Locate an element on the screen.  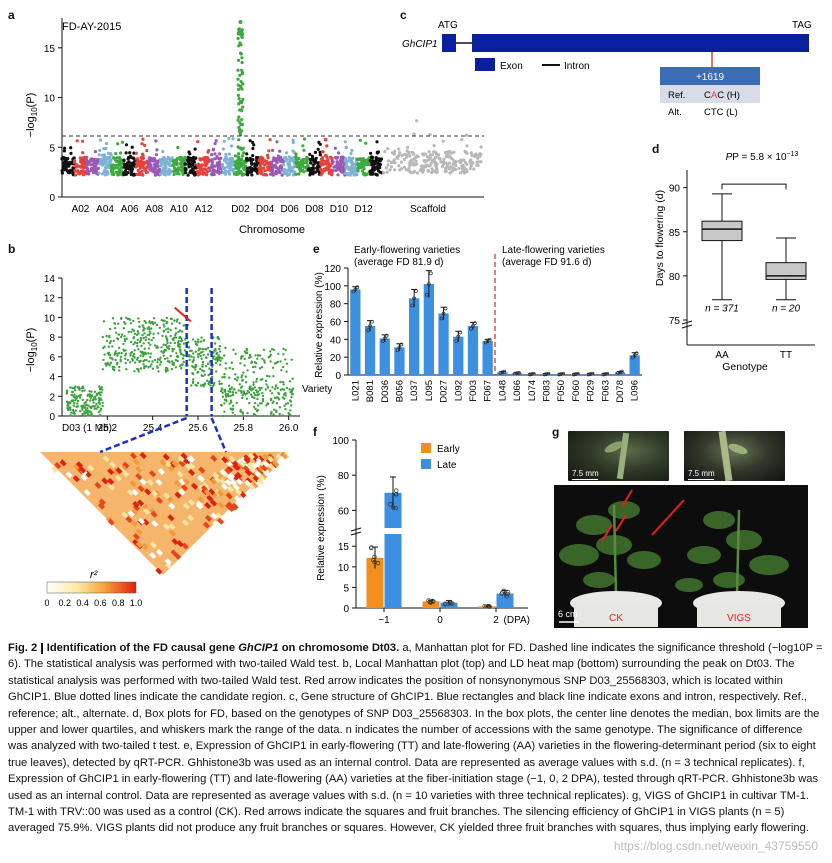
variety-tick-label: F029 is located at coordinates (591, 391).